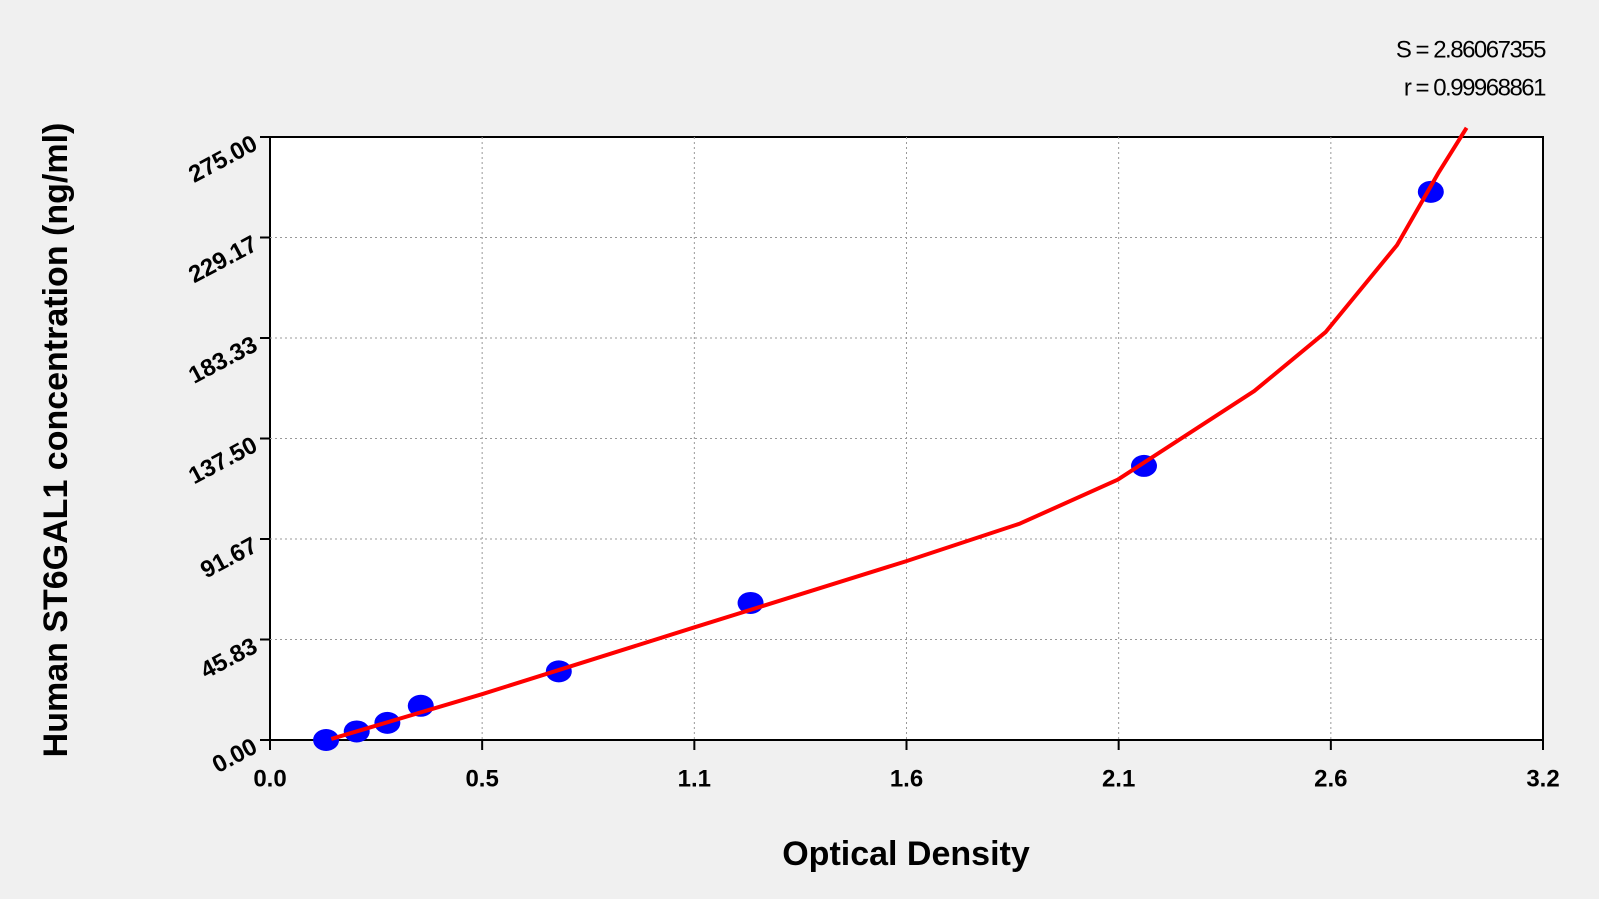 The image size is (1599, 899). Describe the element at coordinates (56, 440) in the screenshot. I see `y-axis-label: Human ST6GAL1 concentration (ng/ml)` at that location.